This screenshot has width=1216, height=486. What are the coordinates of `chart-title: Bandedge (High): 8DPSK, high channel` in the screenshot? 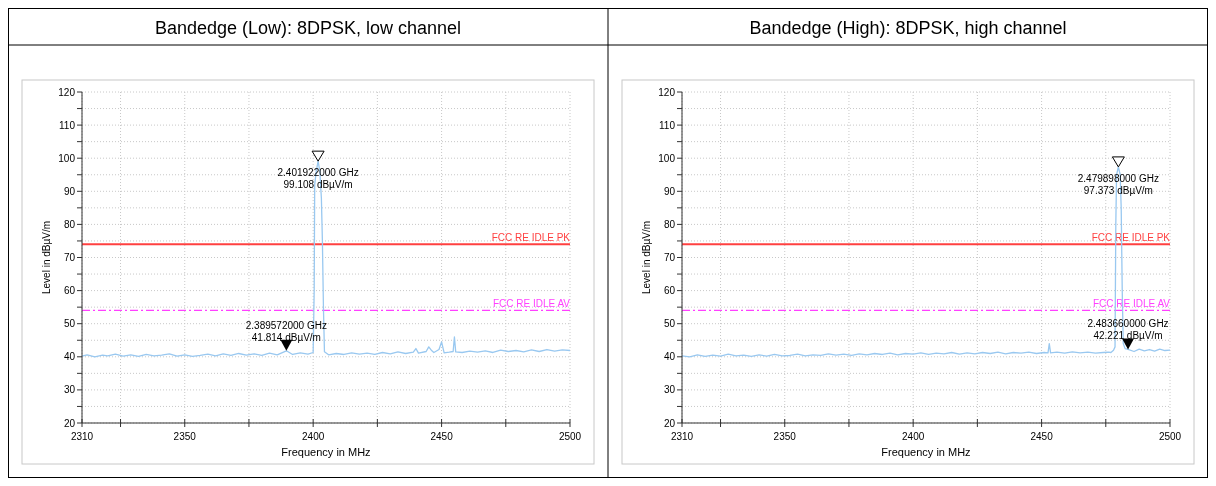 It's located at (908, 27).